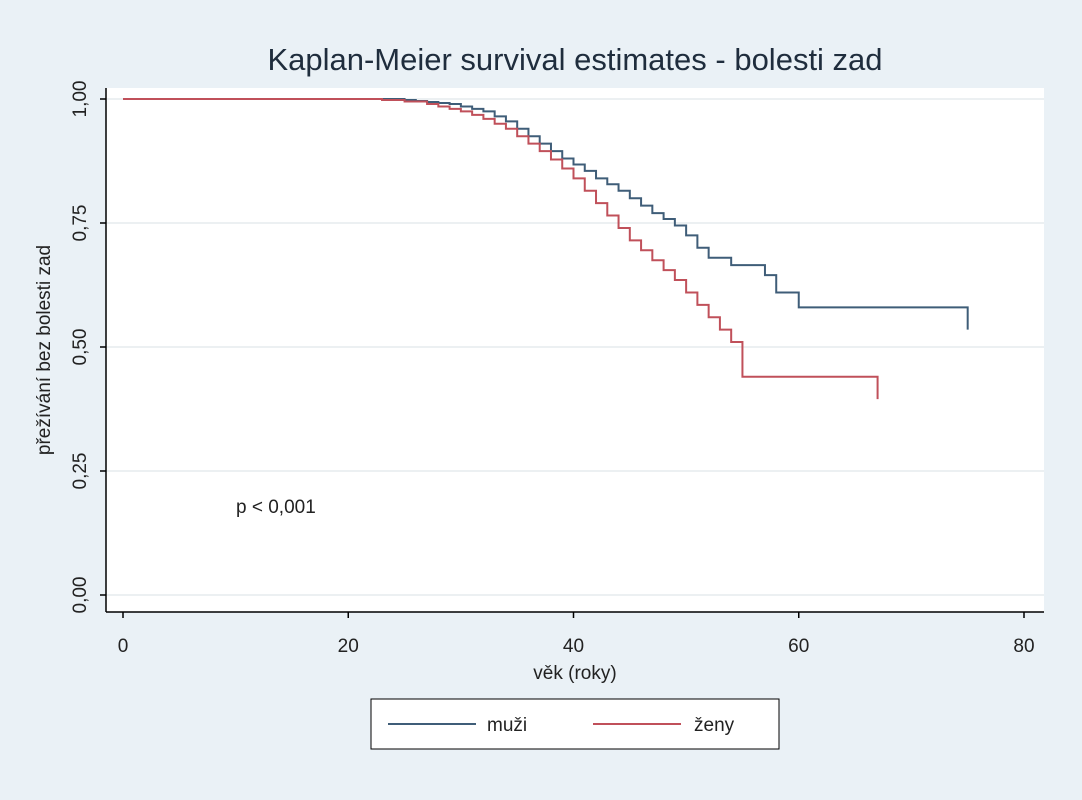  I want to click on x-tick-label-4: 80, so click(1023, 646).